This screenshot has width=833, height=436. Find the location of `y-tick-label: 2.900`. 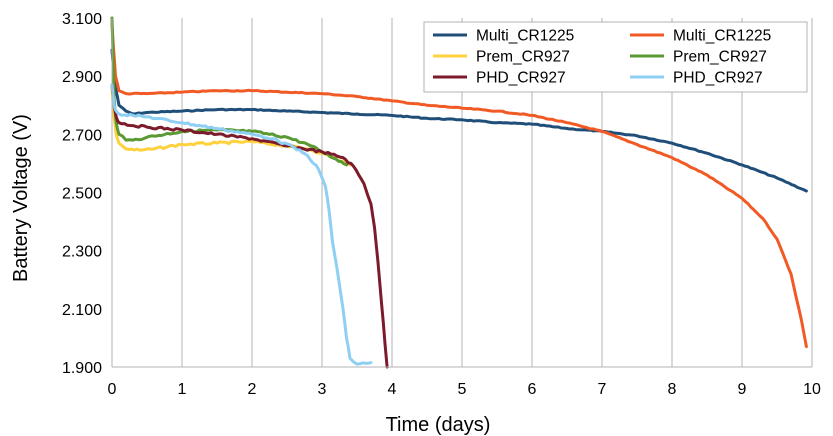

y-tick-label: 2.900 is located at coordinates (82, 77).